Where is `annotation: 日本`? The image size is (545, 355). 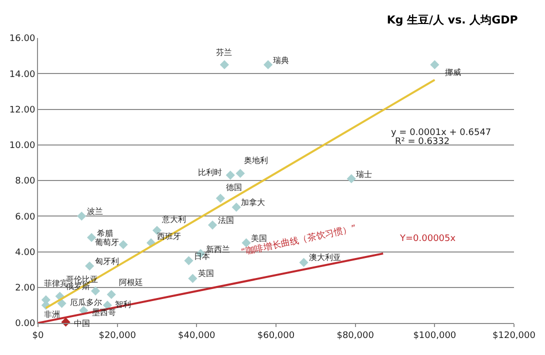 annotation: 日本 is located at coordinates (202, 256).